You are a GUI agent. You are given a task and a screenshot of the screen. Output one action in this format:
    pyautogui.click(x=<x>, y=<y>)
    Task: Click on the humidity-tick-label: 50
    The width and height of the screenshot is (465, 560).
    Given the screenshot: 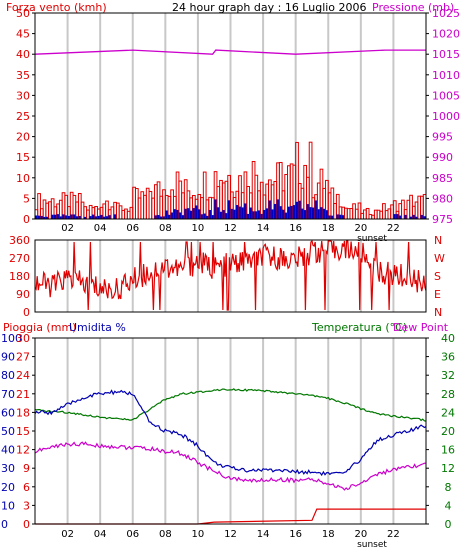 What is the action you would take?
    pyautogui.click(x=8, y=431)
    